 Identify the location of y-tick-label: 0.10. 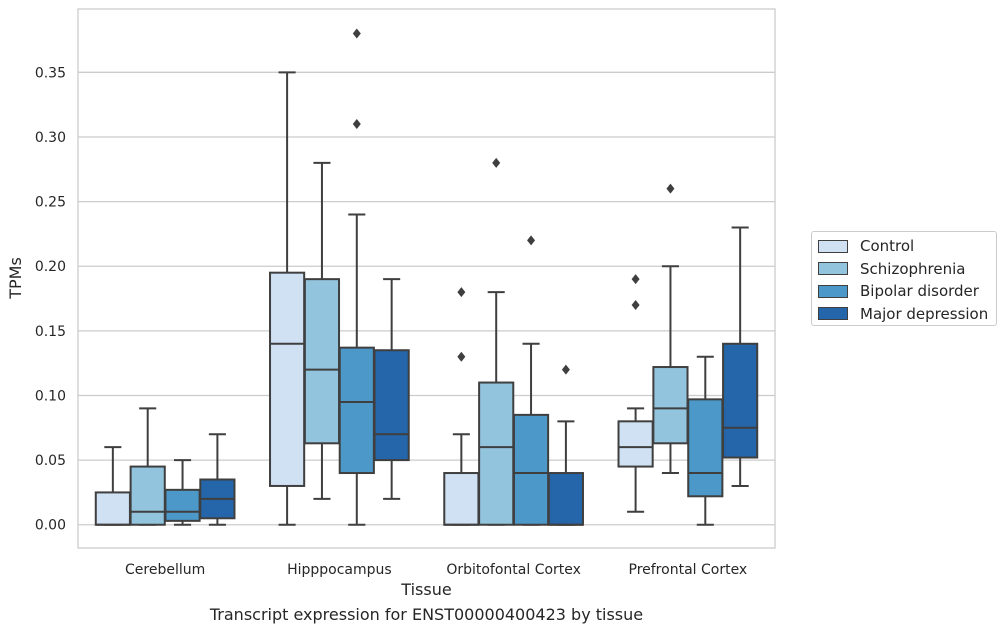
(50, 396).